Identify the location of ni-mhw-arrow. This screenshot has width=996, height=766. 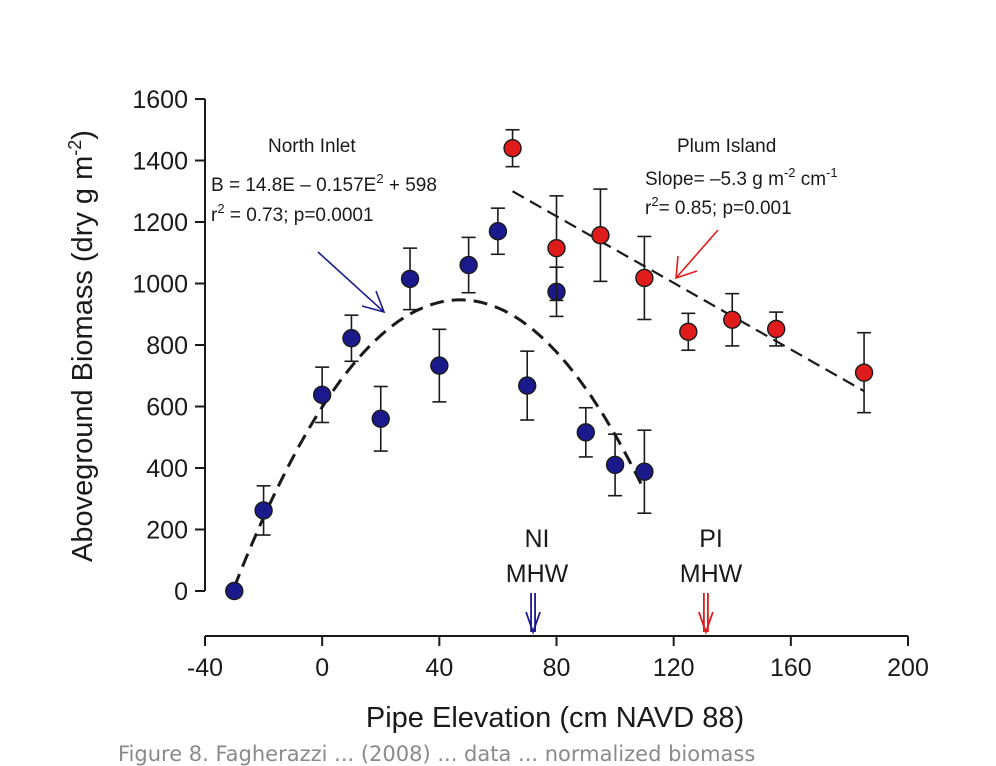
(533, 614).